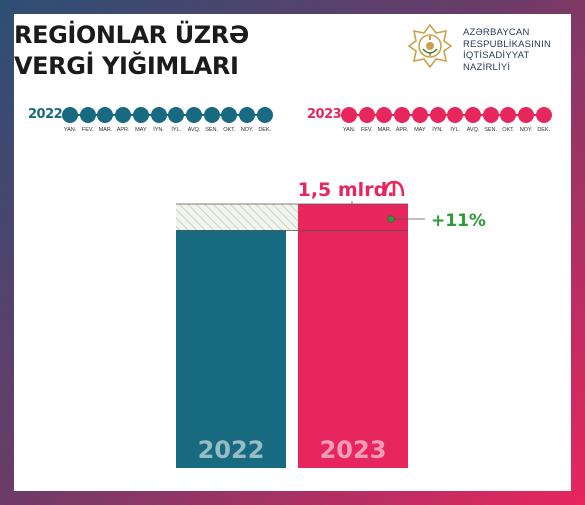  Describe the element at coordinates (487, 67) in the screenshot. I see `ministry-line-4: NAZİRLİYİ` at that location.